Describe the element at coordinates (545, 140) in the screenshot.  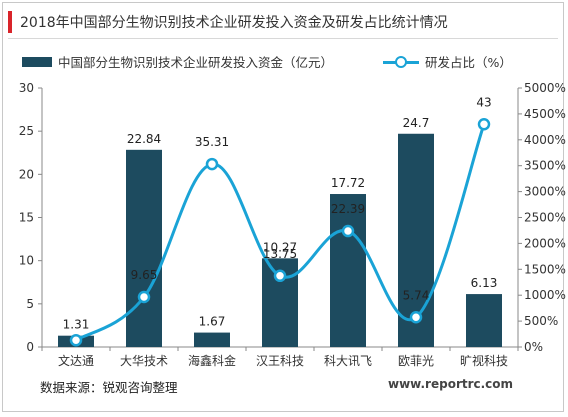
I see `y-right-tick-label: 4000%` at that location.